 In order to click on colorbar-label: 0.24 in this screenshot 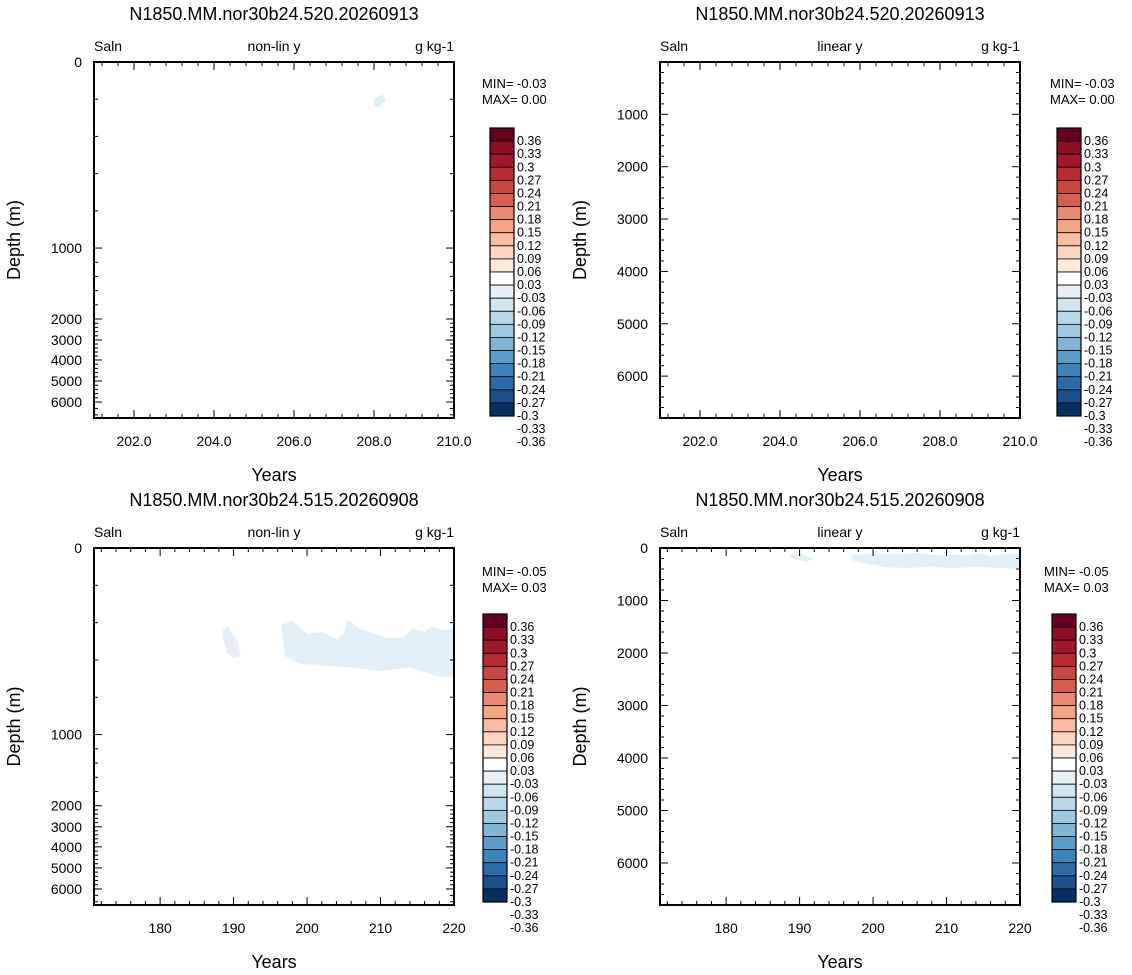, I will do `click(522, 679)`.